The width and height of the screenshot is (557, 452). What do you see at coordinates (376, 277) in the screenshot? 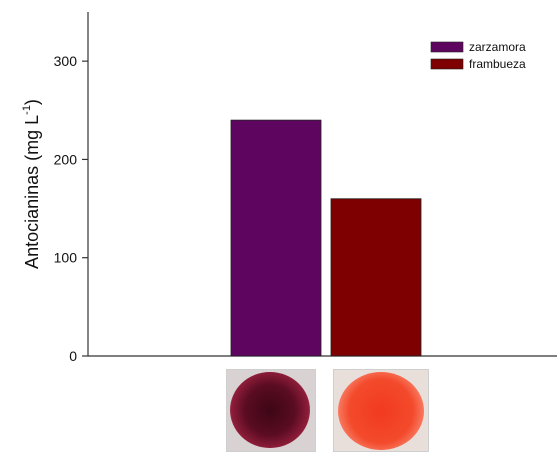
I see `bar-frambueza` at bounding box center [376, 277].